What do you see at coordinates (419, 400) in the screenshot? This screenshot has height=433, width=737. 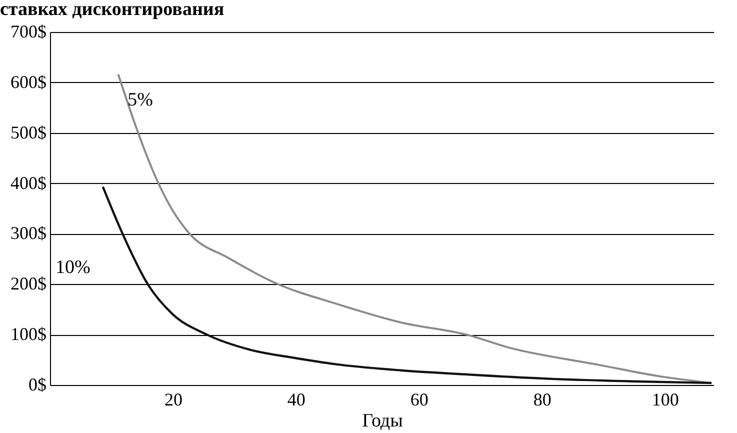 I see `x-tick-label: 60` at bounding box center [419, 400].